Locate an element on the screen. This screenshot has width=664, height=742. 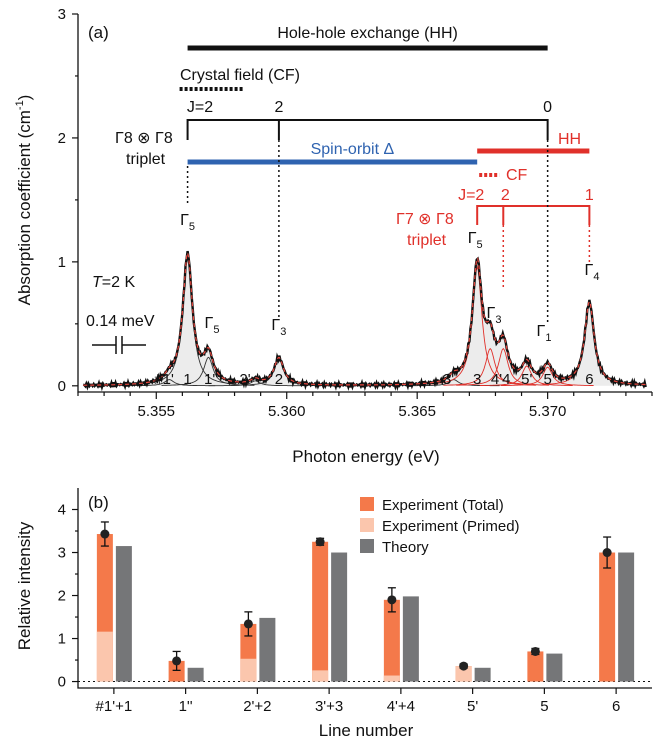
b-x-tick-label: 4'+4 is located at coordinates (401, 706).